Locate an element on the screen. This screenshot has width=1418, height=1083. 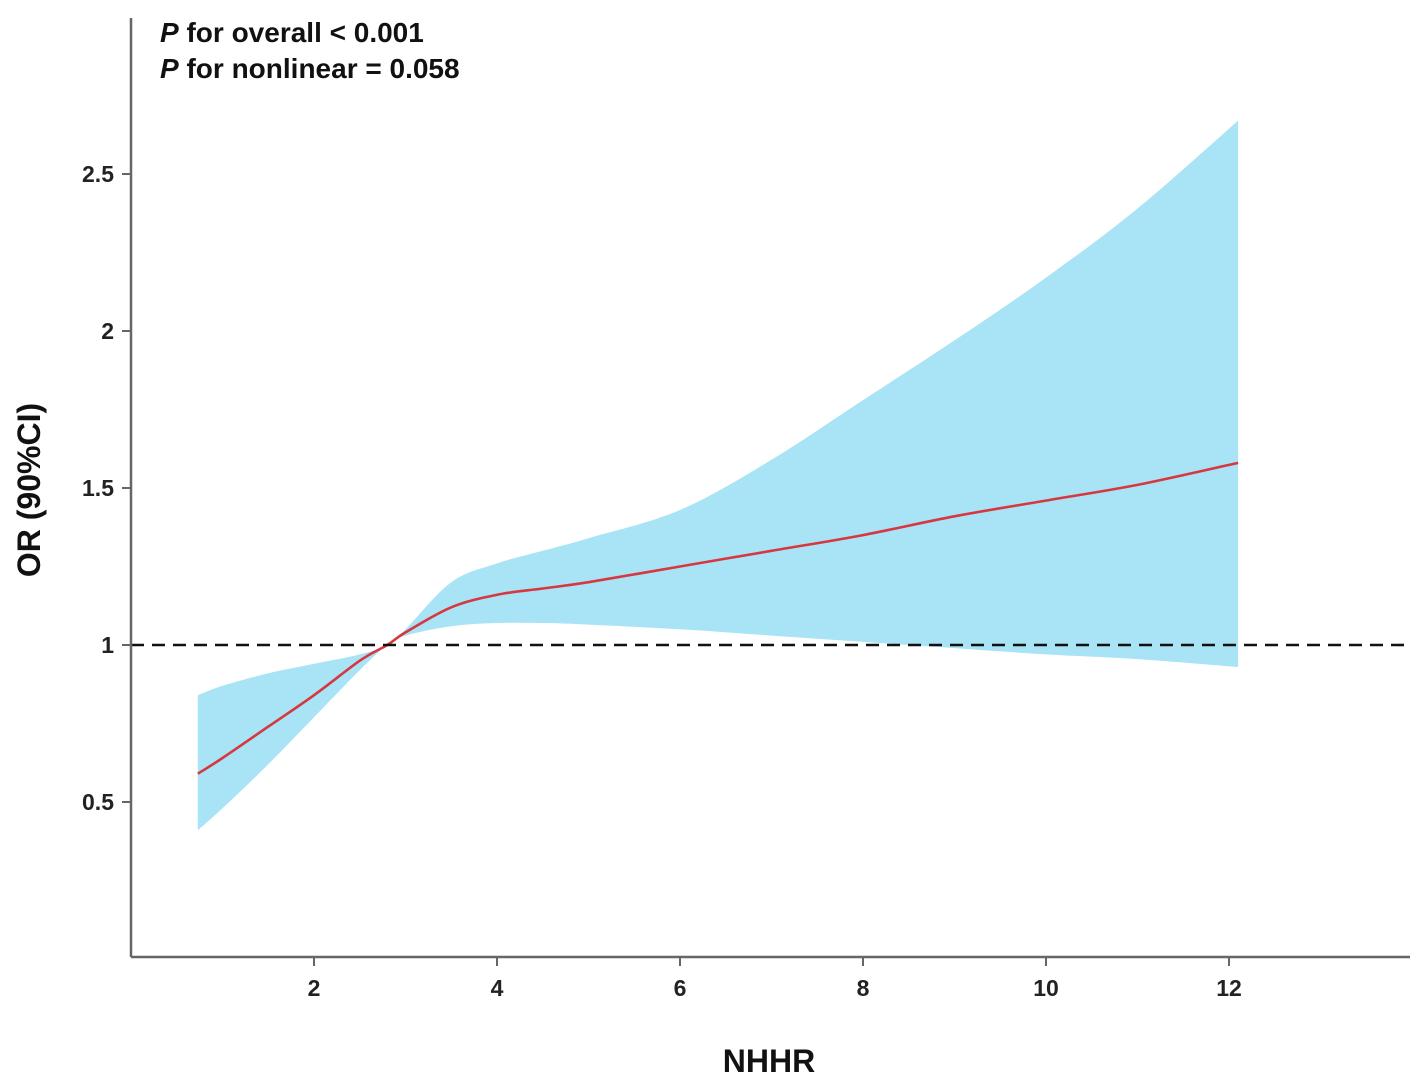
y-tick-label: 1.5 is located at coordinates (98, 488).